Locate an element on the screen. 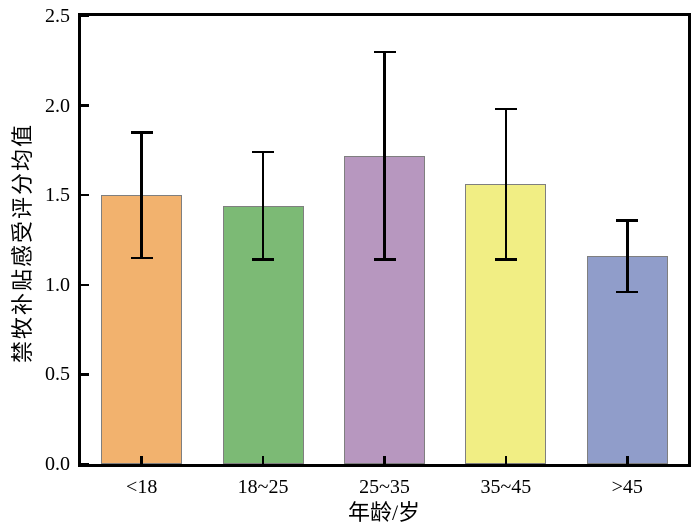 The height and width of the screenshot is (532, 700). y-tick-label-0.0: 0.0 is located at coordinates (57, 464).